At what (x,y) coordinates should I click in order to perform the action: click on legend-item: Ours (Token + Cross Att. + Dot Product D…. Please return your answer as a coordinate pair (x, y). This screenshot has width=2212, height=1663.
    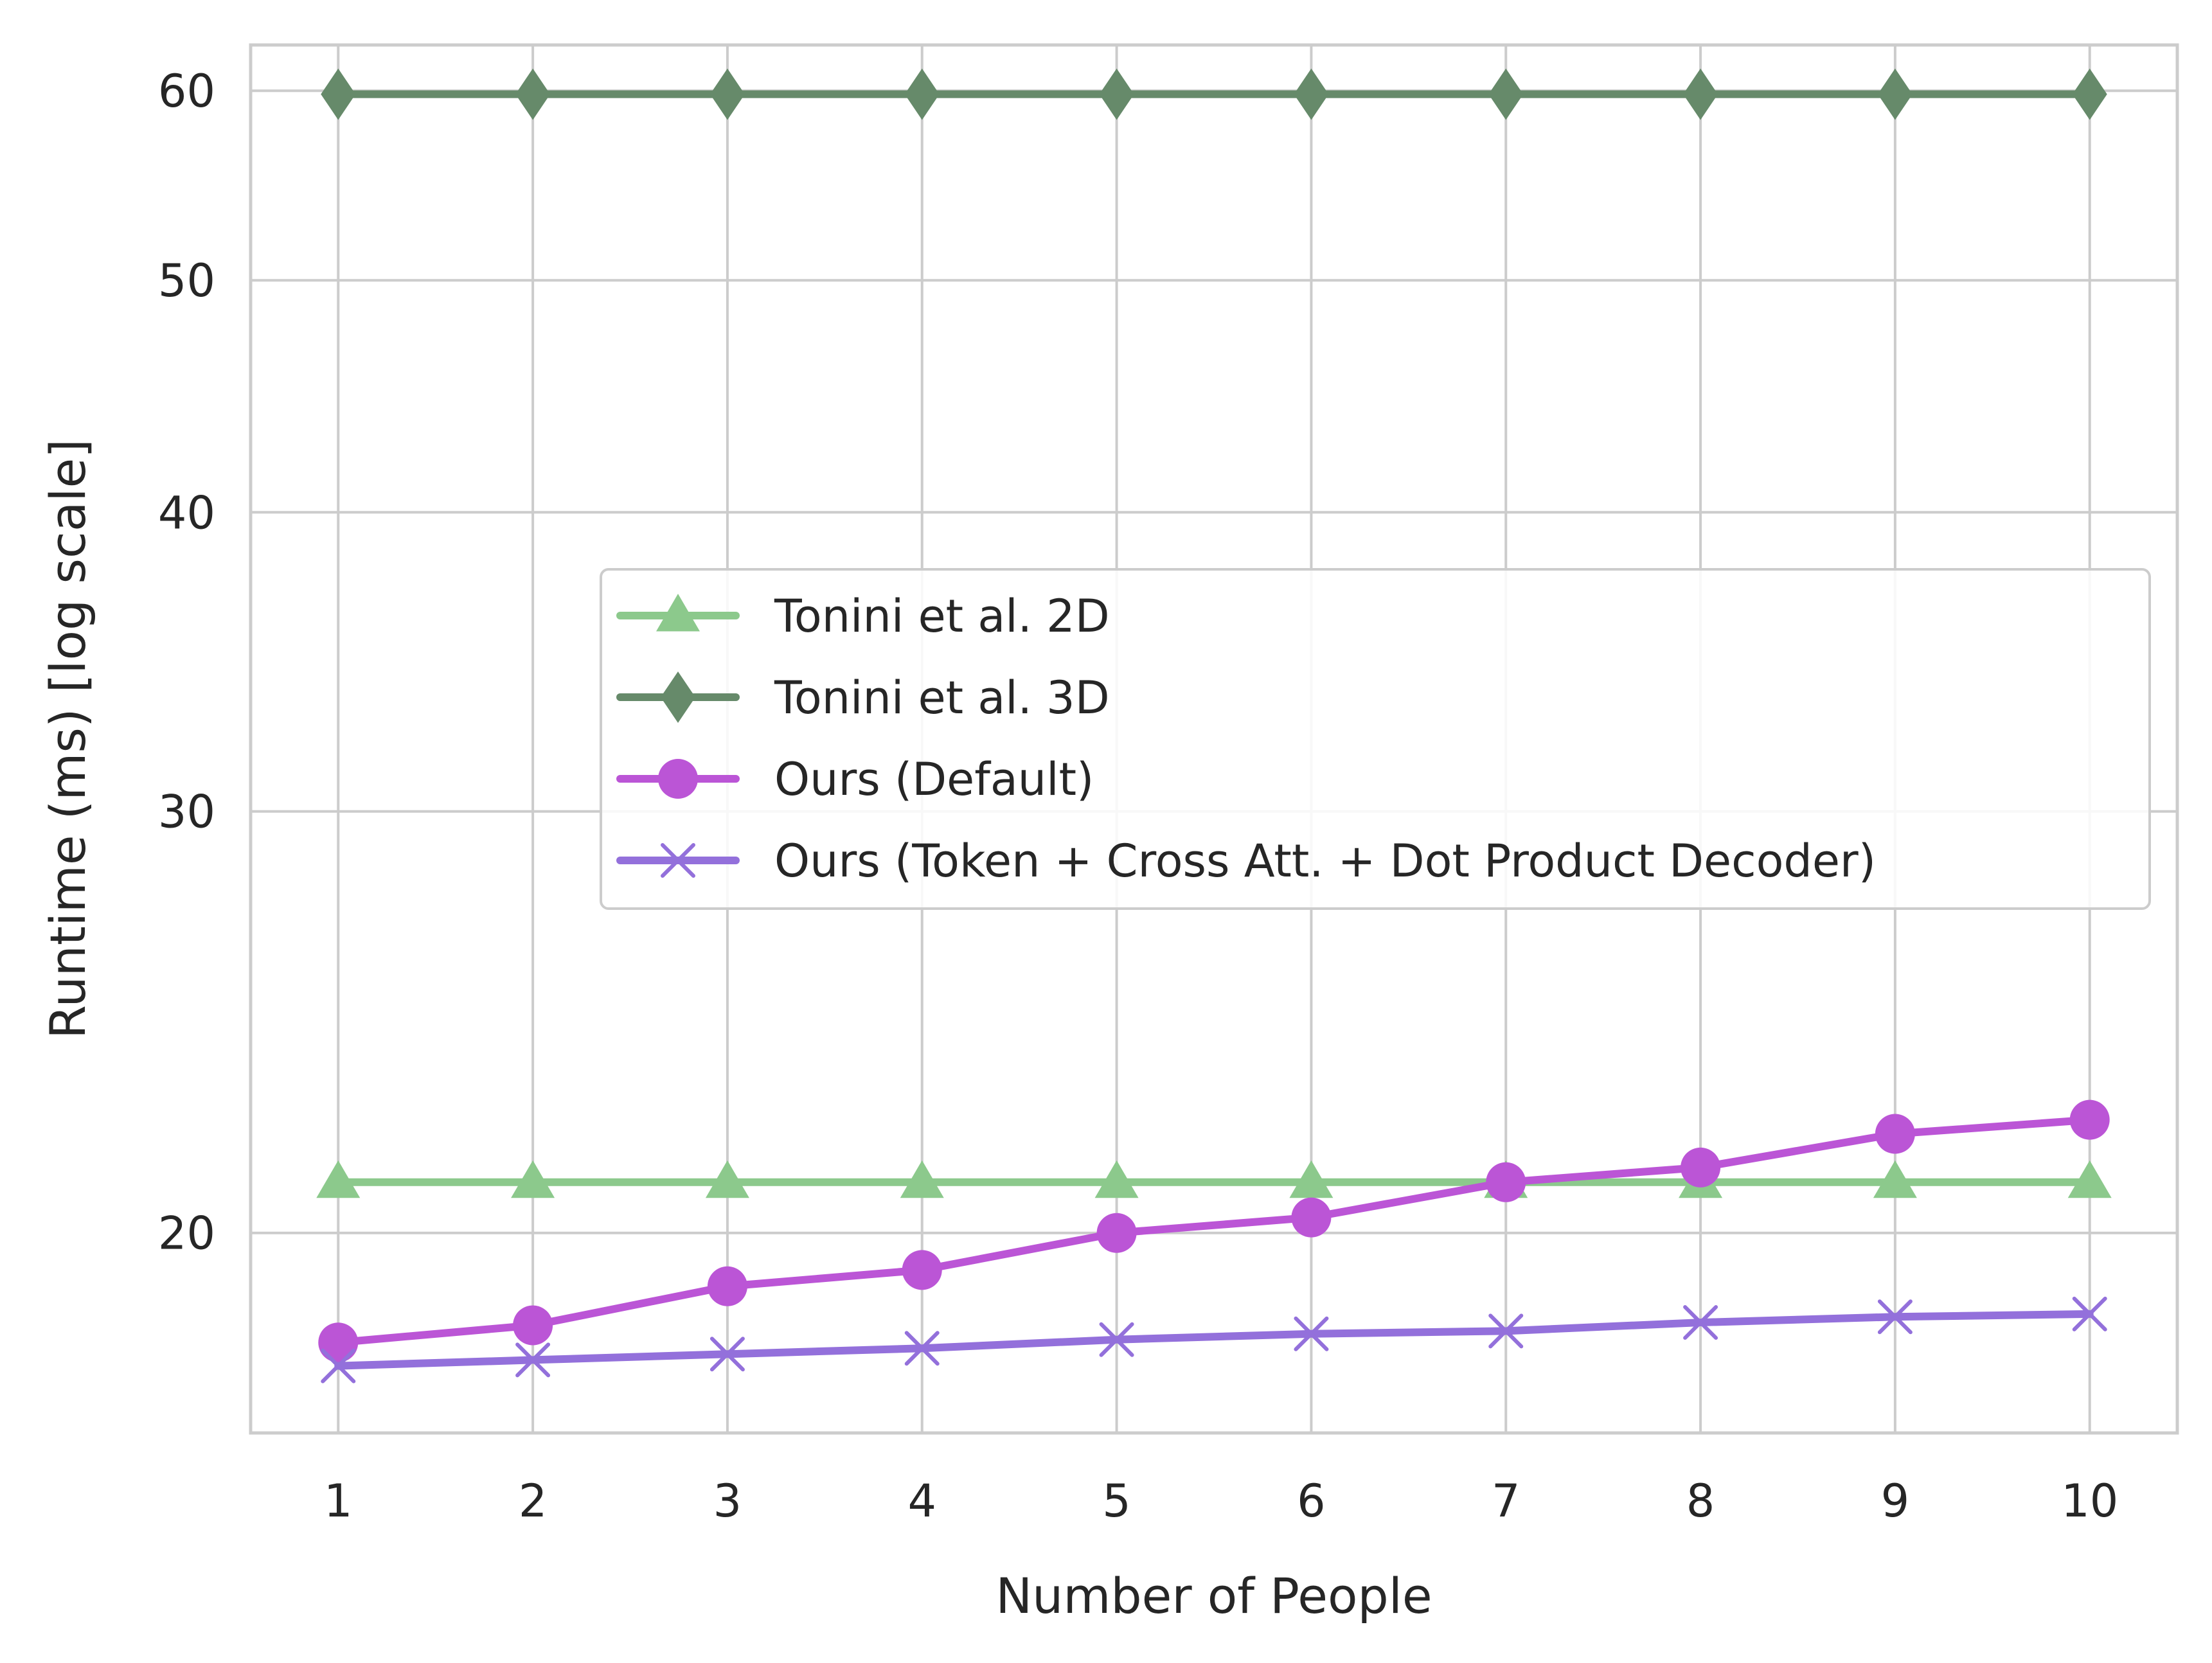
    Looking at the image, I should click on (1246, 861).